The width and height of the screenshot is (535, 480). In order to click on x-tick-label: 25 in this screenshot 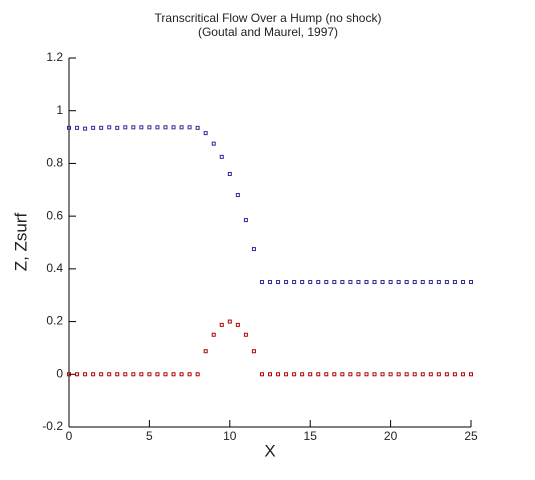, I will do `click(471, 436)`.